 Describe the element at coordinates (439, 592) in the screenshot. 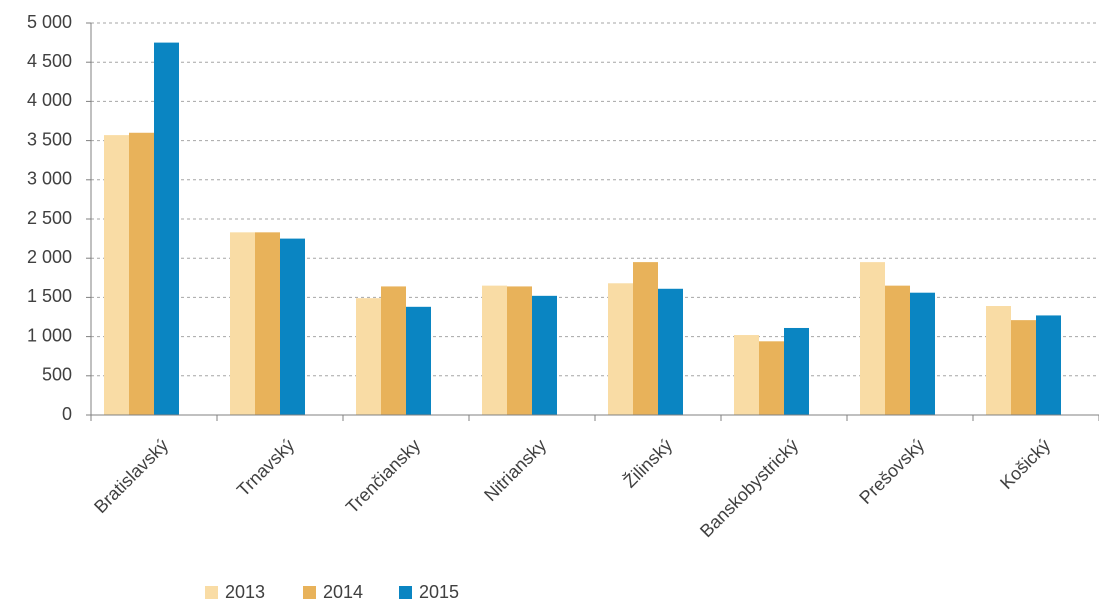

I see `legend-label: 2015` at that location.